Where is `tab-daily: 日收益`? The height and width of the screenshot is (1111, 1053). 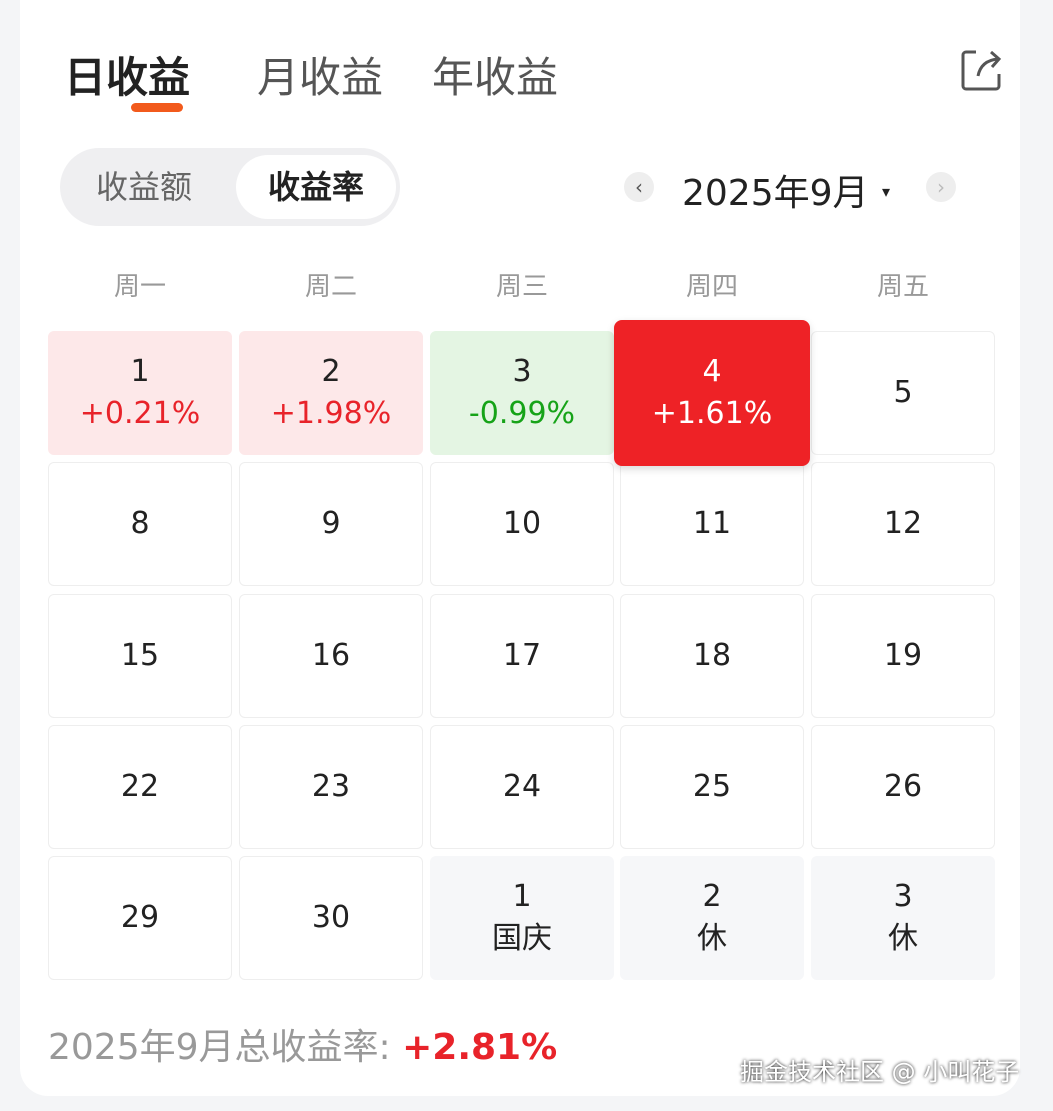
tab-daily: 日收益 is located at coordinates (127, 77).